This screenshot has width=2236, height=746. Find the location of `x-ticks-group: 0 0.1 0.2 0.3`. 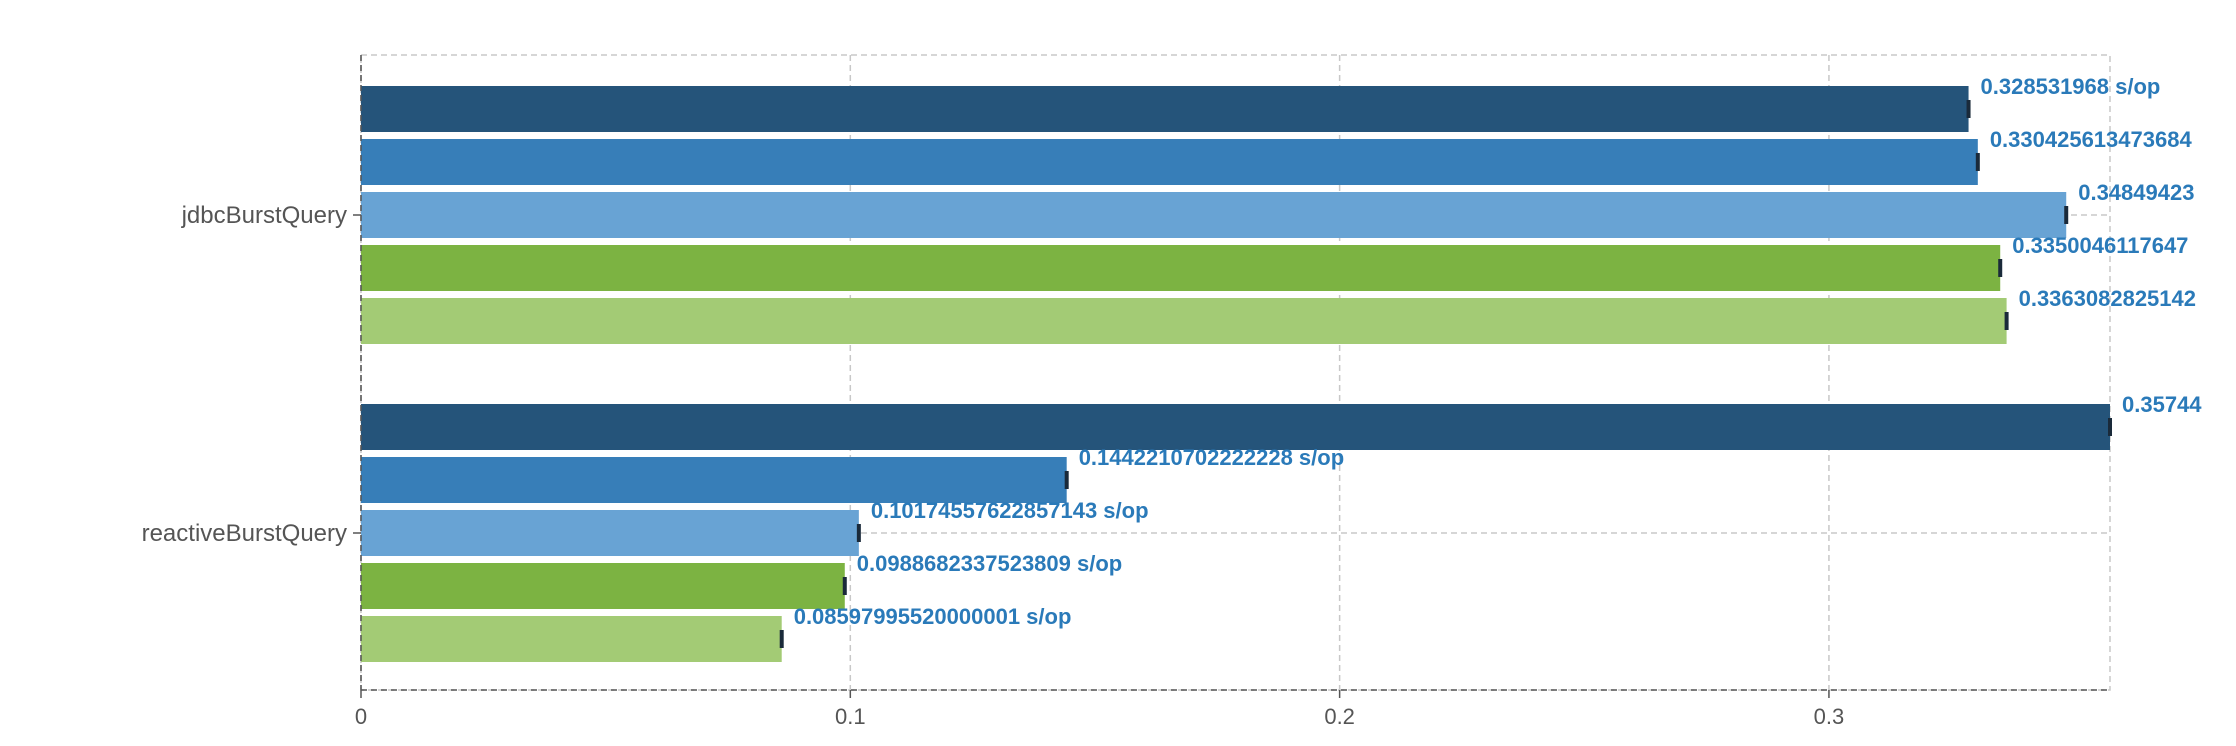

x-ticks-group: 0 0.1 0.2 0.3 is located at coordinates (1099, 709).